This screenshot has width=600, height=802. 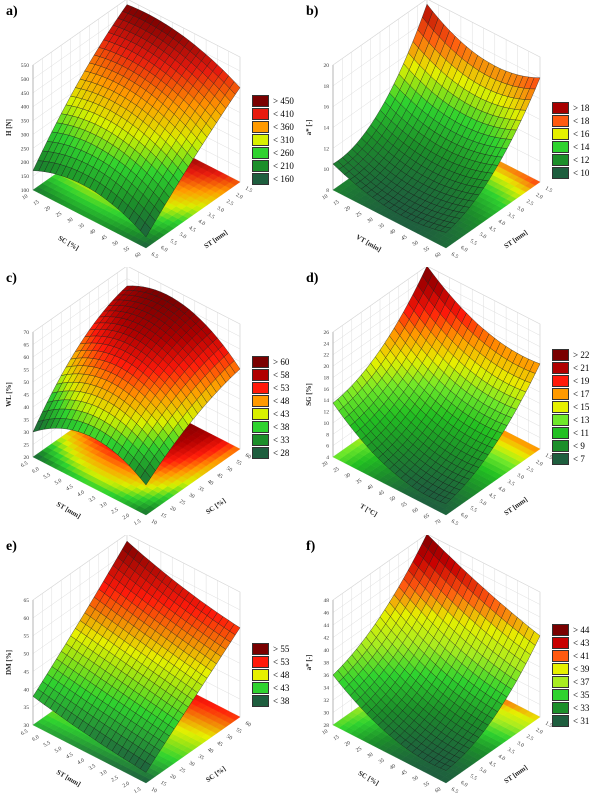 What do you see at coordinates (283, 127) in the screenshot?
I see `legend-label: < 360` at bounding box center [283, 127].